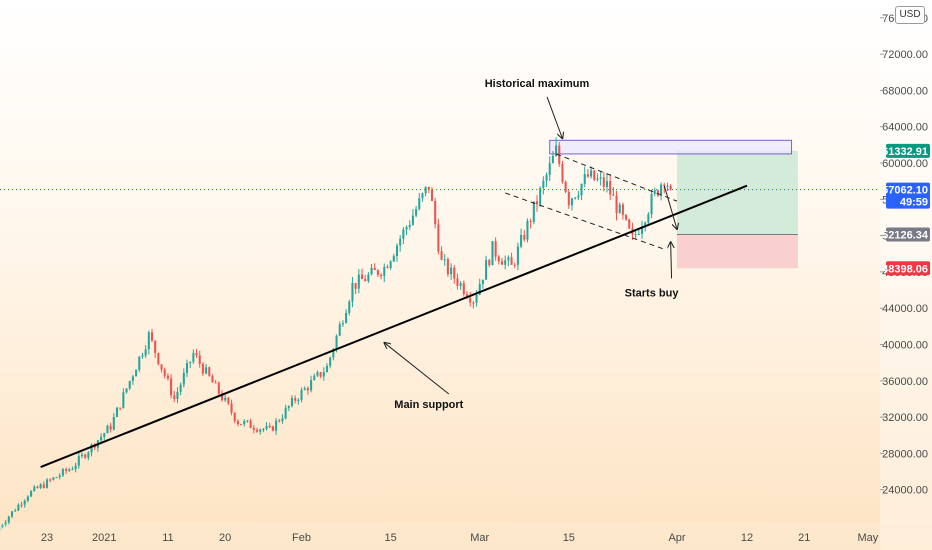 The width and height of the screenshot is (932, 550). What do you see at coordinates (905, 346) in the screenshot?
I see `y-tick-label: 40000.00` at bounding box center [905, 346].